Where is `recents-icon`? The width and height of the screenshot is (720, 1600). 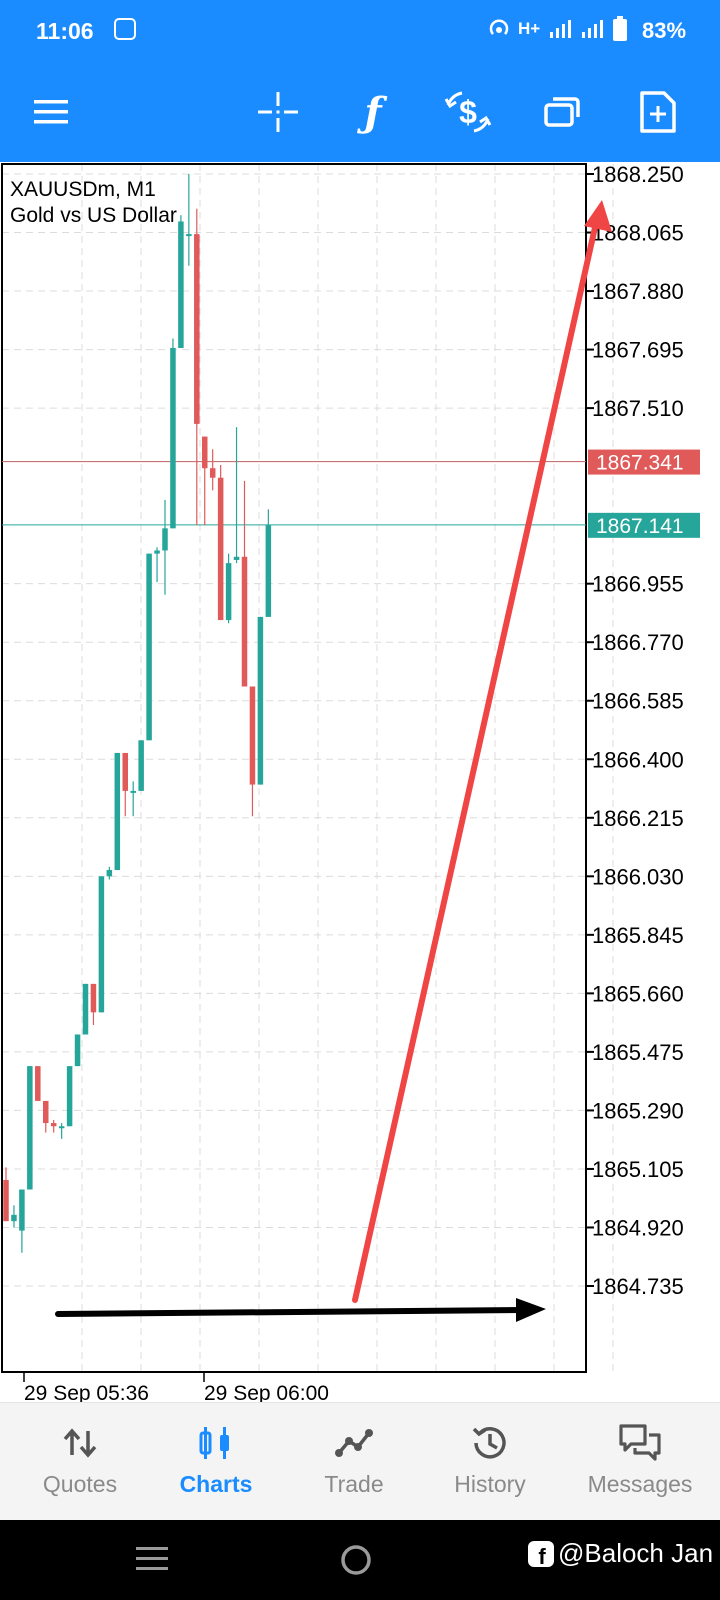
recents-icon is located at coordinates (154, 1559).